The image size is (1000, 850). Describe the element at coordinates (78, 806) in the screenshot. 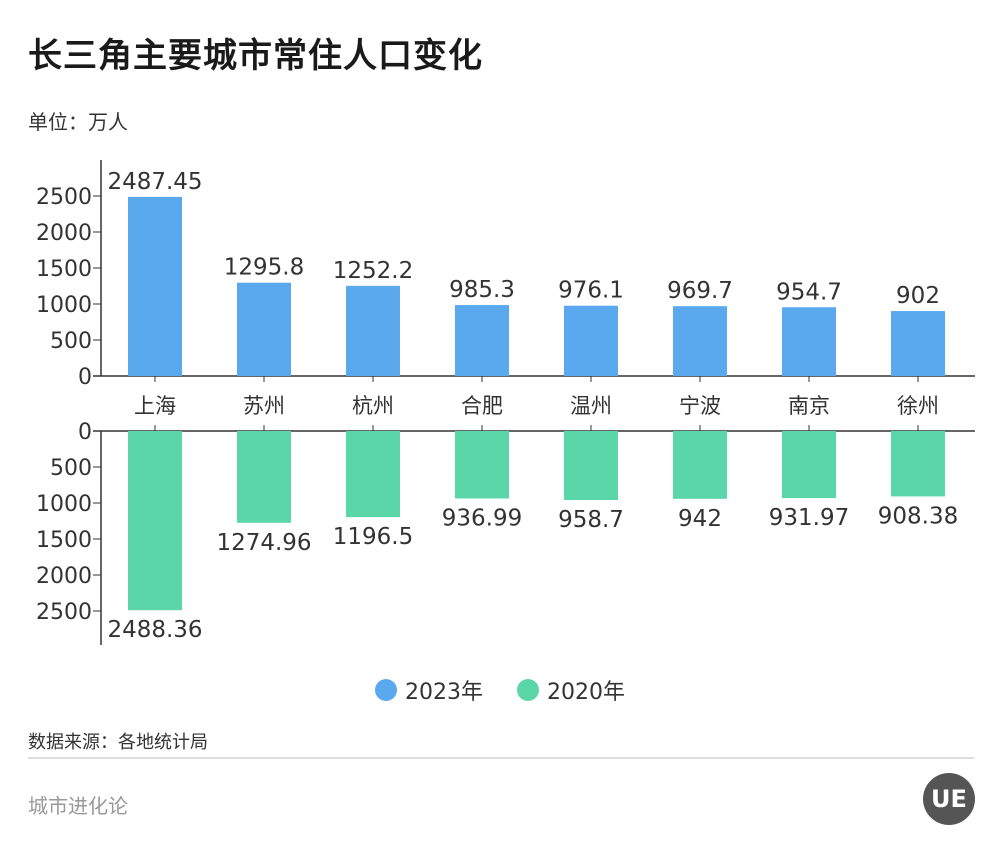

I see `brand-name: 城市进化论` at that location.